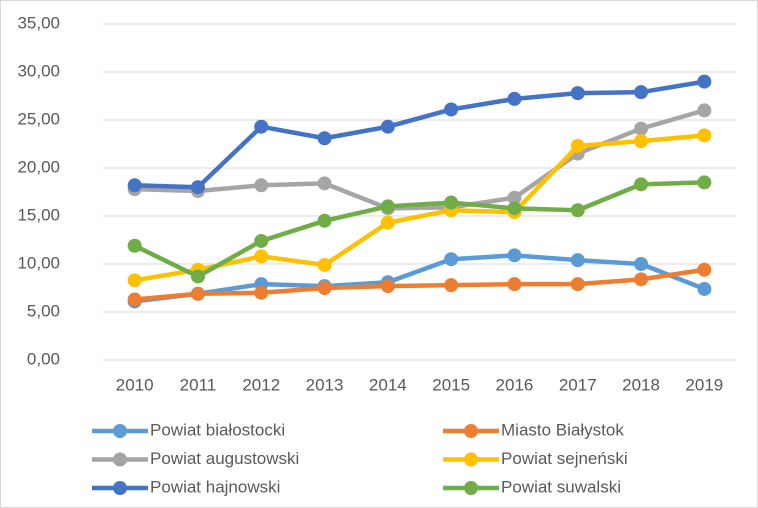  What do you see at coordinates (38, 22) in the screenshot?
I see `y-tick-label: 35,00` at bounding box center [38, 22].